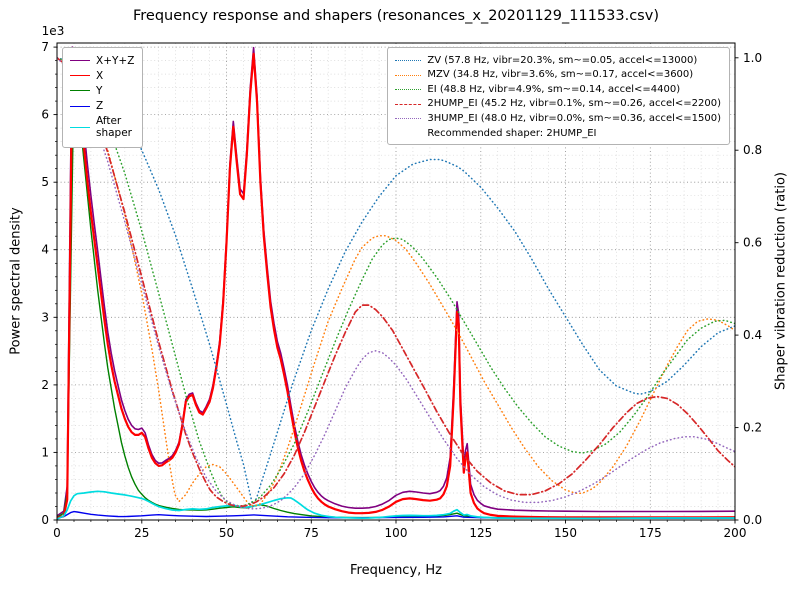  What do you see at coordinates (226, 533) in the screenshot?
I see `svg-text: 50` at bounding box center [226, 533].